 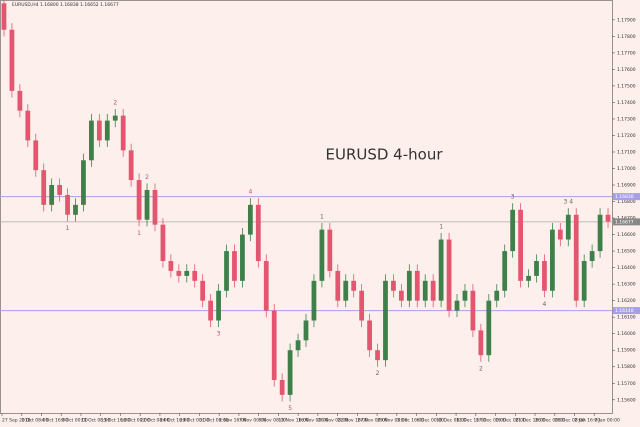 What do you see at coordinates (511, 421) in the screenshot?
I see `x-tick-label: 19 Dec 08:00` at bounding box center [511, 421].